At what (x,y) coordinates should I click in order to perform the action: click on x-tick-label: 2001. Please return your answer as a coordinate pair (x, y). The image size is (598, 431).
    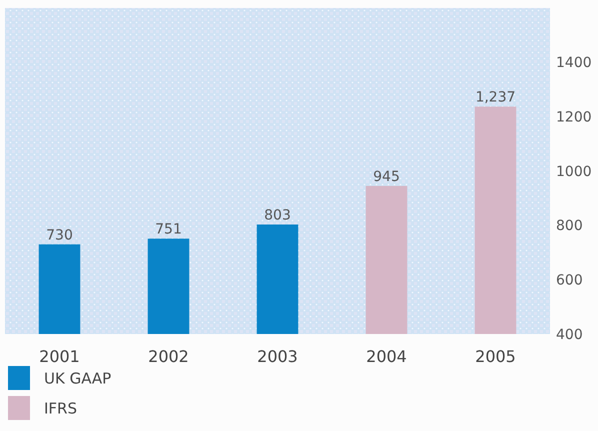
    Looking at the image, I should click on (59, 356).